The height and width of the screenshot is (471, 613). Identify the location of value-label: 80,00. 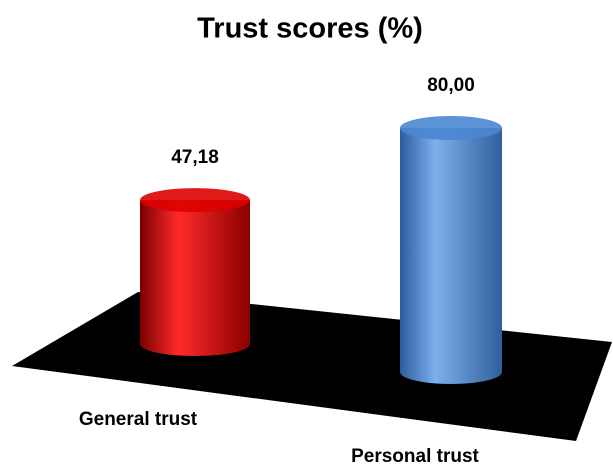
(451, 85).